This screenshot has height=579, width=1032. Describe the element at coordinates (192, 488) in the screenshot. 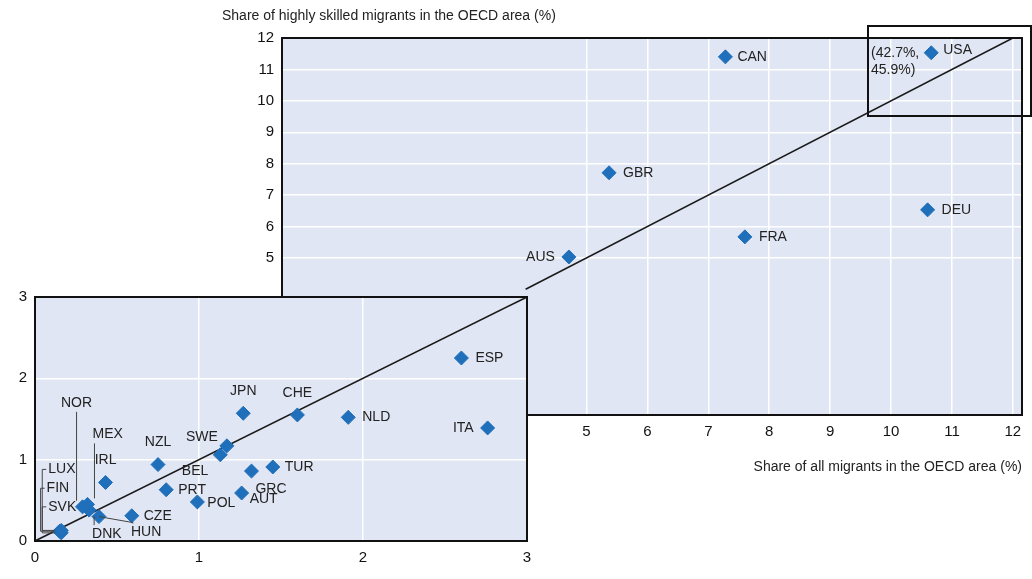

I see `series-label: PRT` at that location.